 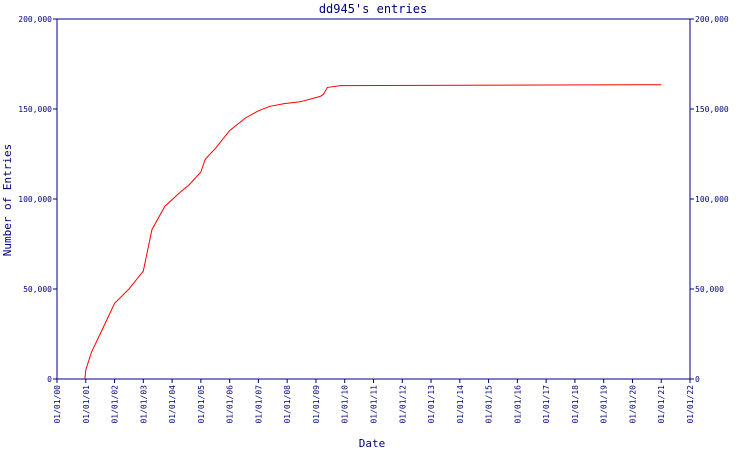 I want to click on x-tick-label: 01/01/00, so click(x=57, y=404).